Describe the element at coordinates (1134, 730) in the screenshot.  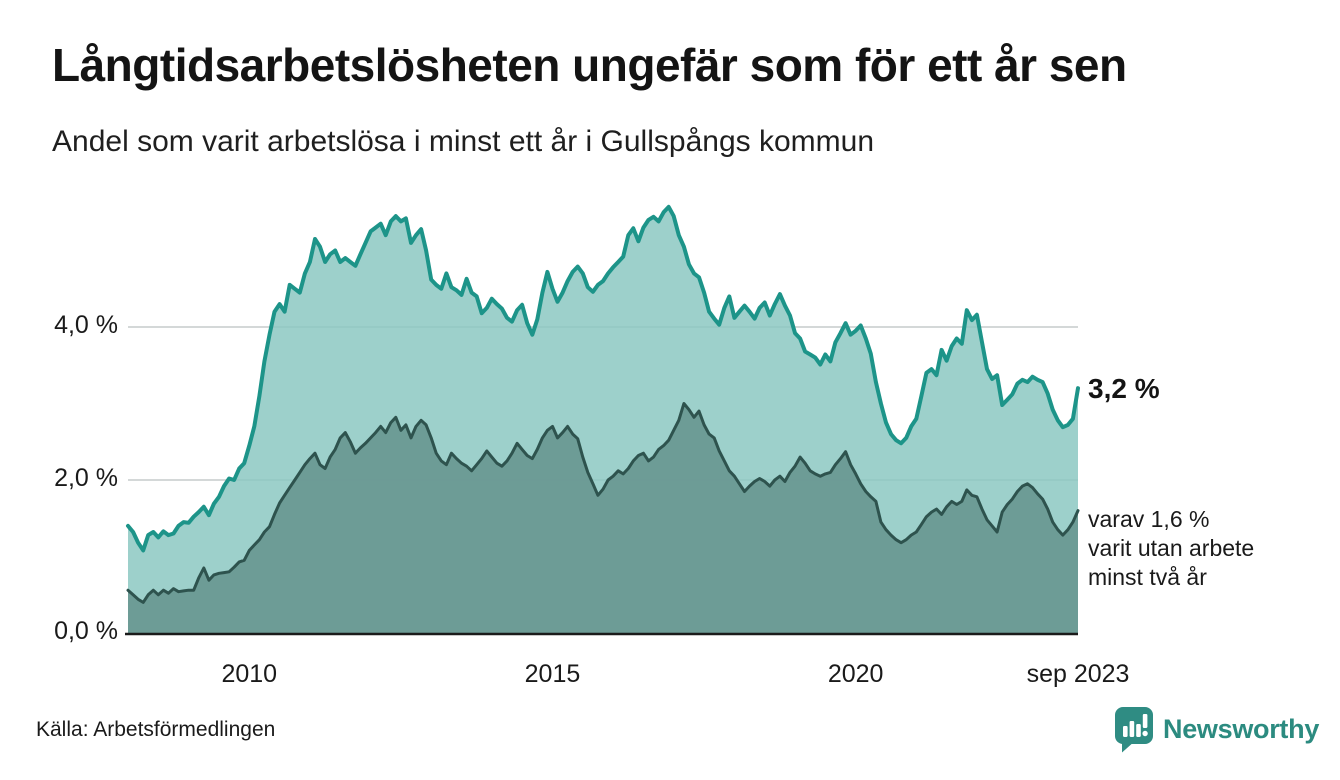
I see `newsworthy-logo-icon` at that location.